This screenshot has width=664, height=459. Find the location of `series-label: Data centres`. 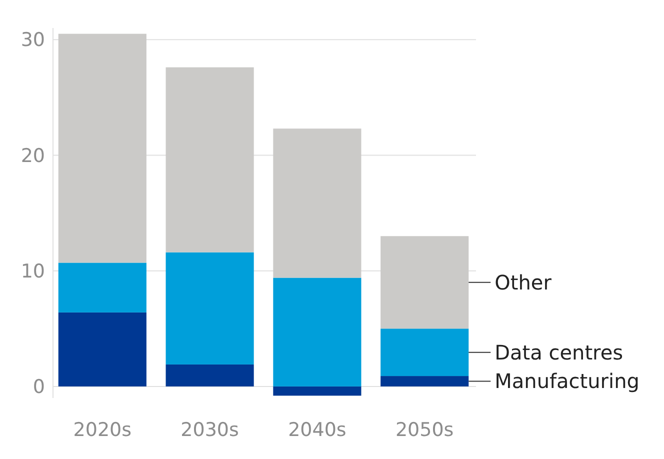

series-label: Data centres is located at coordinates (559, 352).